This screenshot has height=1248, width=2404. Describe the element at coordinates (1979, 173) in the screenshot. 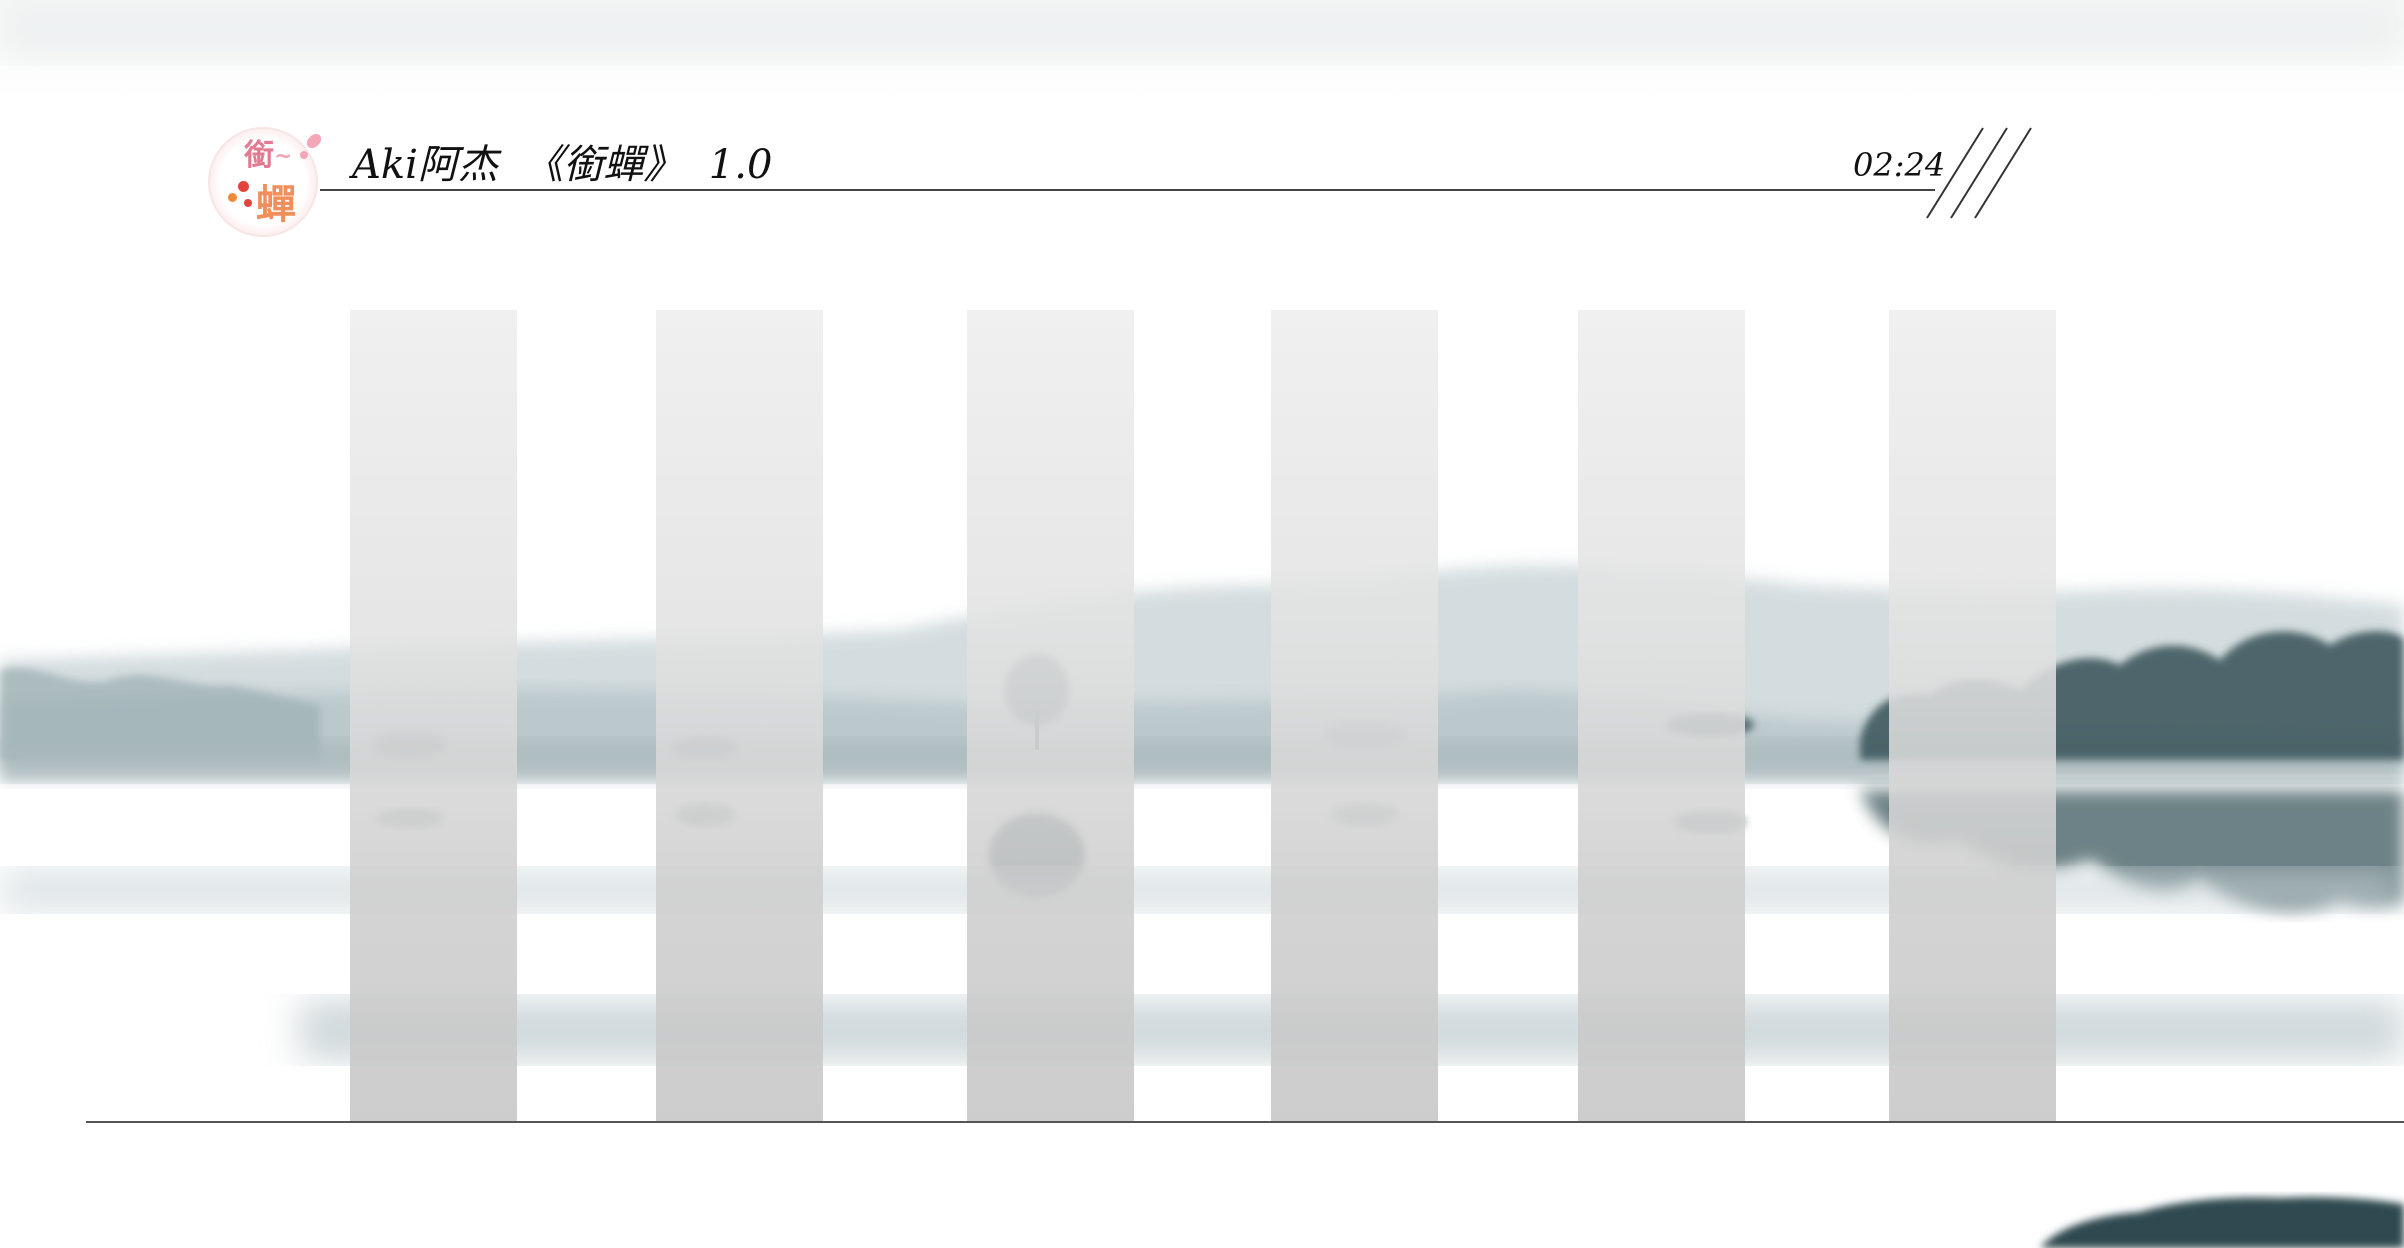

I see `slash-decoration-icon` at that location.